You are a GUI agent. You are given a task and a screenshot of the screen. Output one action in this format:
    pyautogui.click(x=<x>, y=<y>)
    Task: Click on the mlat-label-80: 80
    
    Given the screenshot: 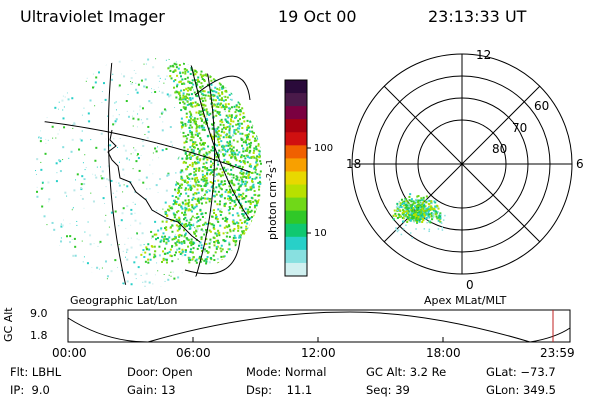 What is the action you would take?
    pyautogui.click(x=499, y=149)
    